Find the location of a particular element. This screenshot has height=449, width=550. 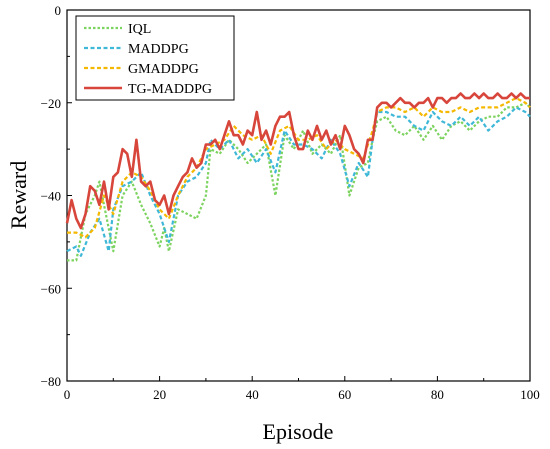

x-tick-label: 60 is located at coordinates (344, 394).